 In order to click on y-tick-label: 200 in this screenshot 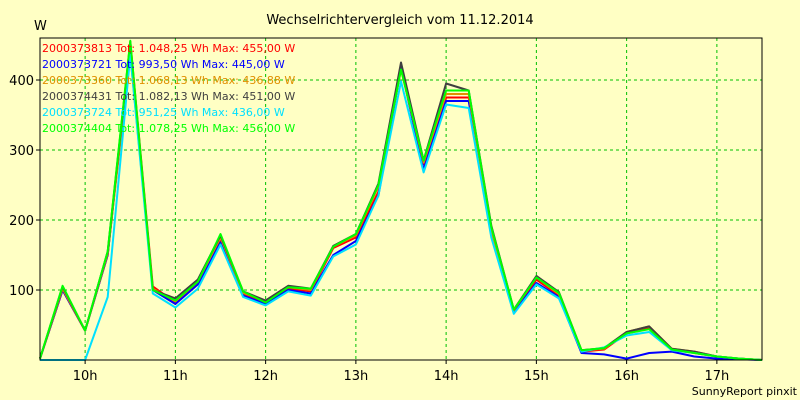, I will do `click(21, 221)`.